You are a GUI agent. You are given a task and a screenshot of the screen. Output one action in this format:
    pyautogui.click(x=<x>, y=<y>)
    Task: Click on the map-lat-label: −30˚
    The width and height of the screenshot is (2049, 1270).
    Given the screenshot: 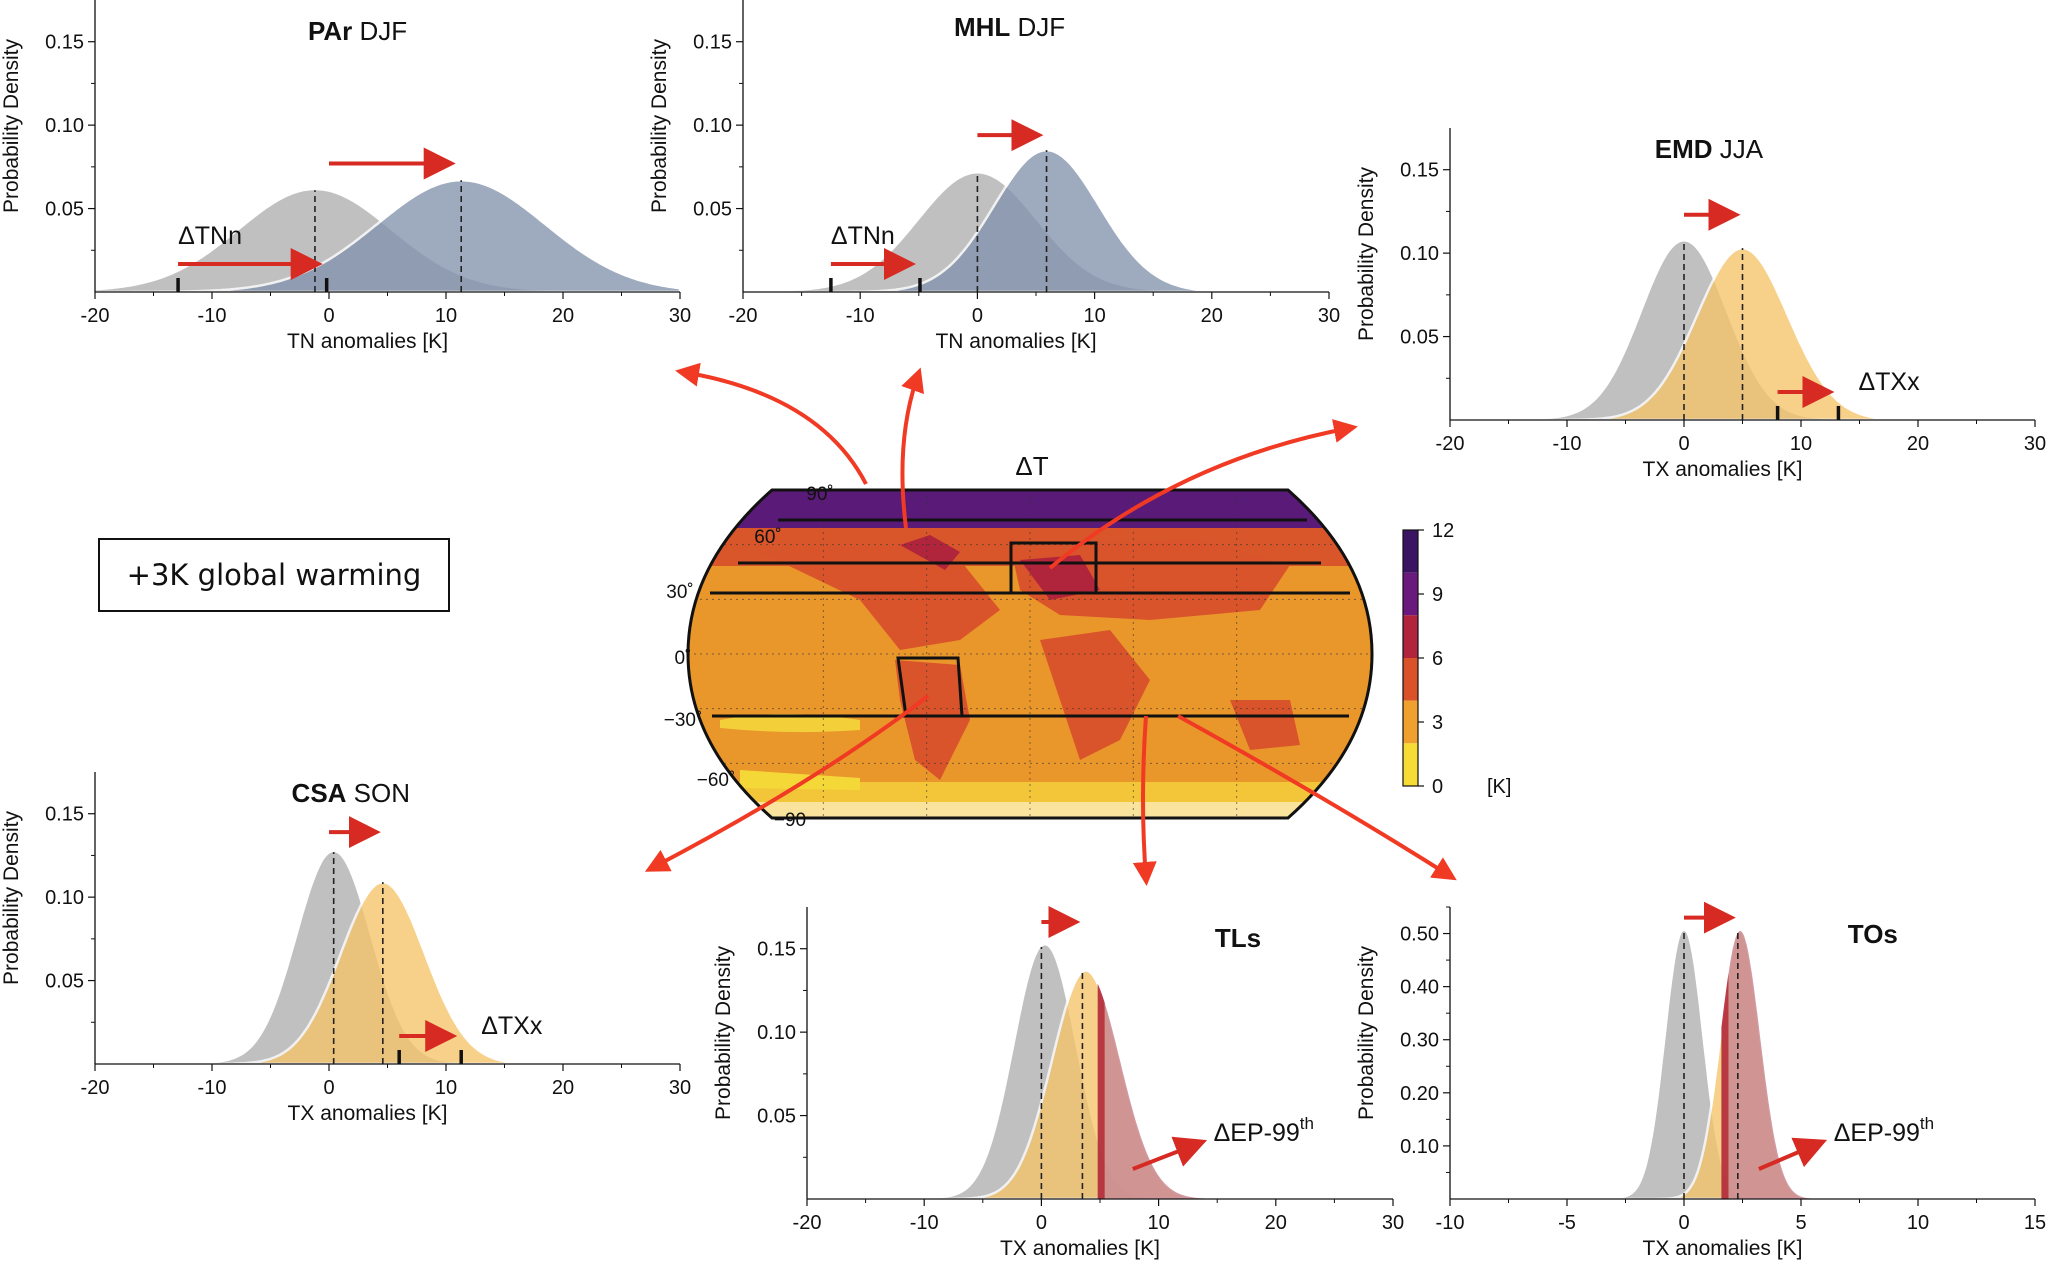 What is the action you would take?
    pyautogui.click(x=683, y=720)
    